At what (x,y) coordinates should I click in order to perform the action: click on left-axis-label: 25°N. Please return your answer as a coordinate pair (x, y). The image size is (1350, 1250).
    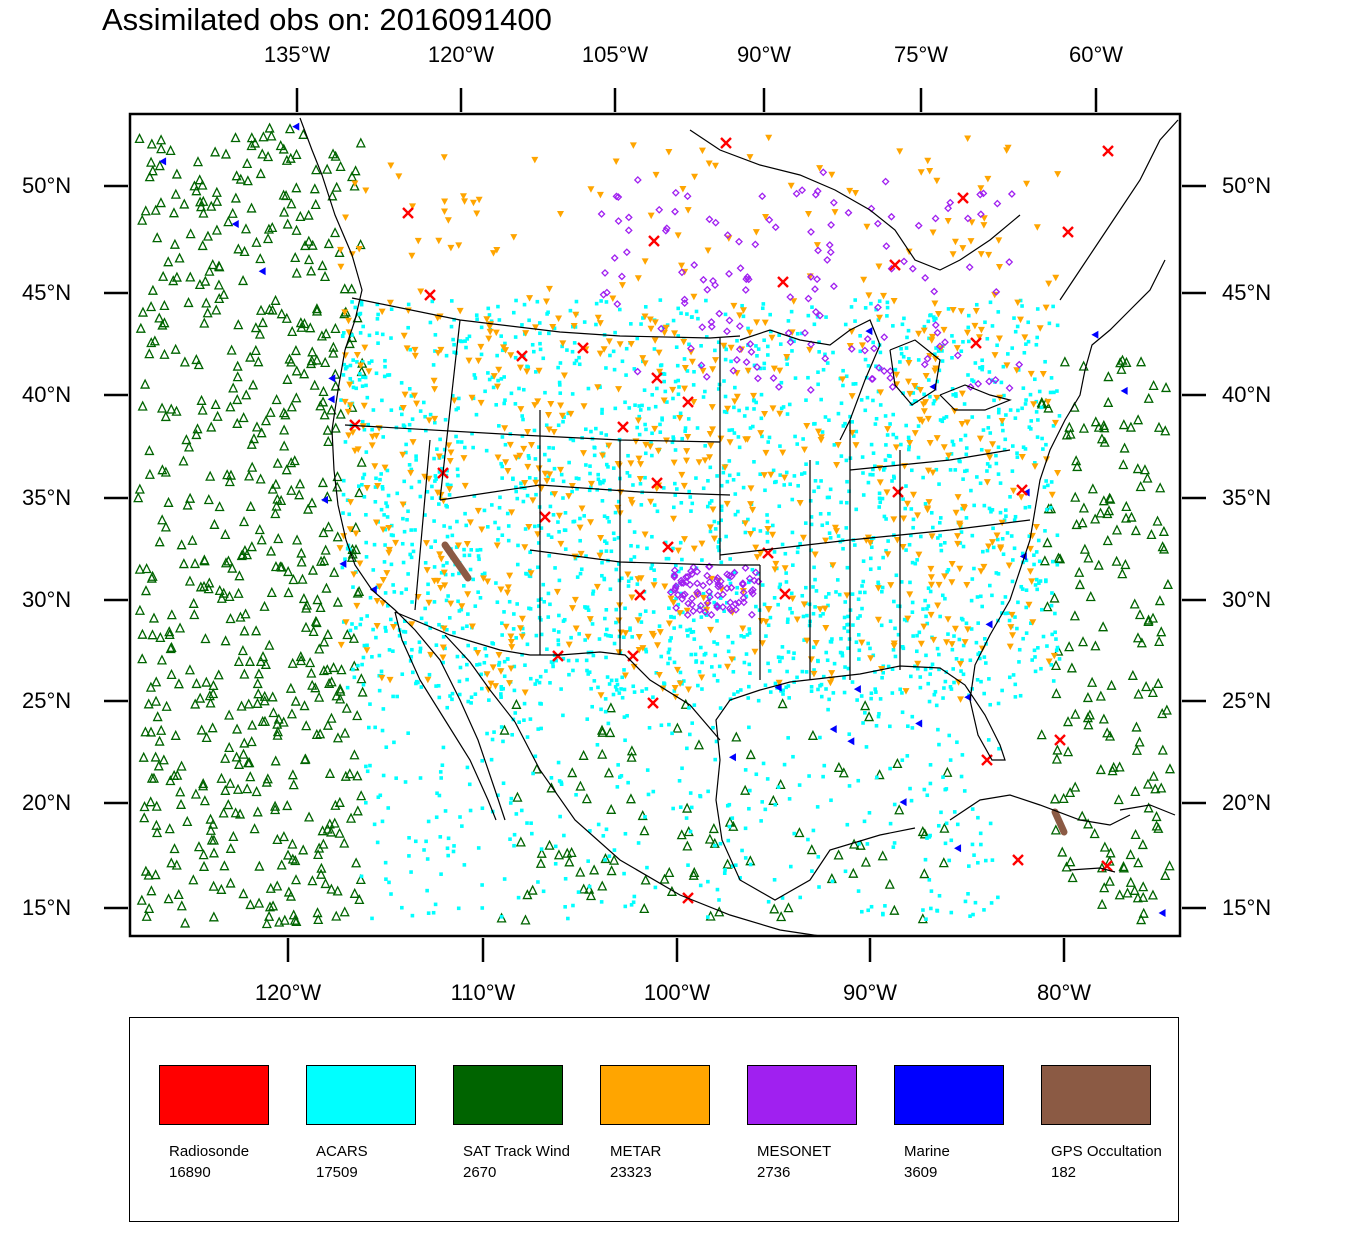
    Looking at the image, I should click on (47, 700).